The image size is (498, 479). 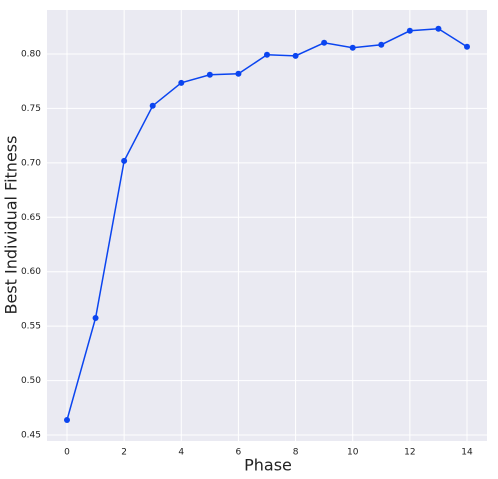 I want to click on y-tick-label: 0.60, so click(x=31, y=272).